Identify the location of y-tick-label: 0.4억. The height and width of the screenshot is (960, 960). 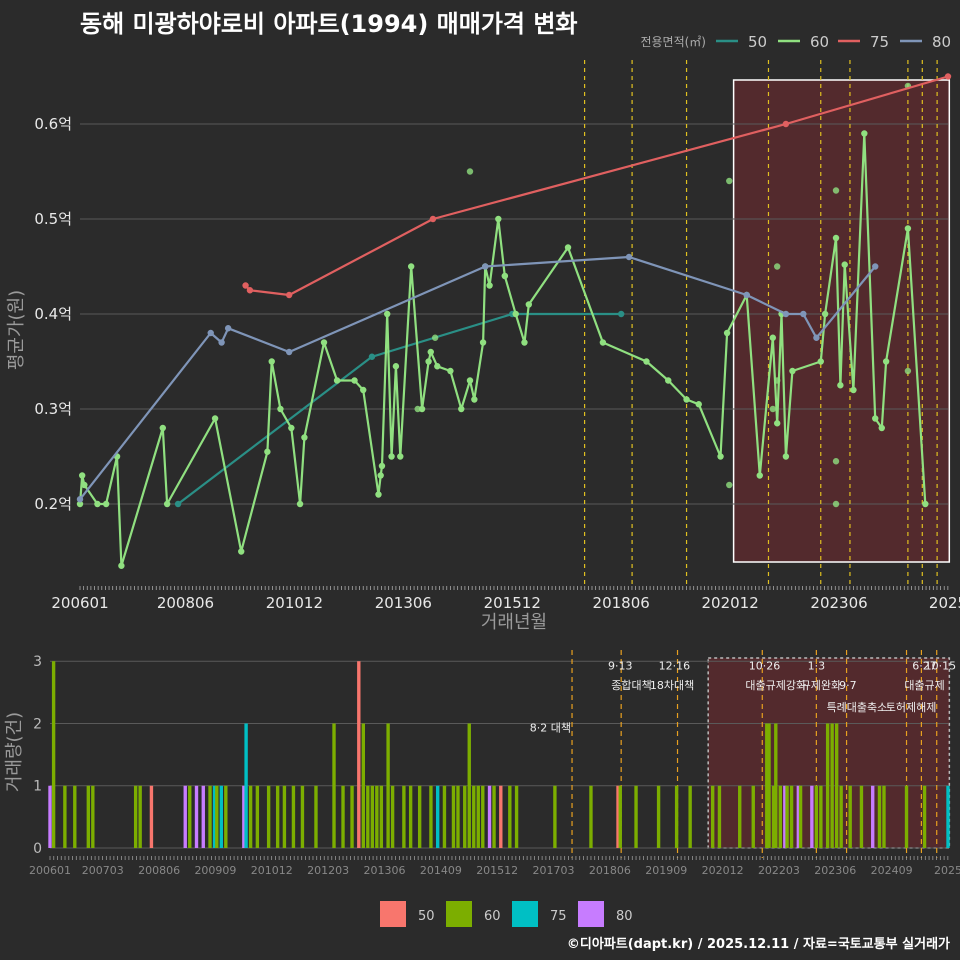
(53, 314).